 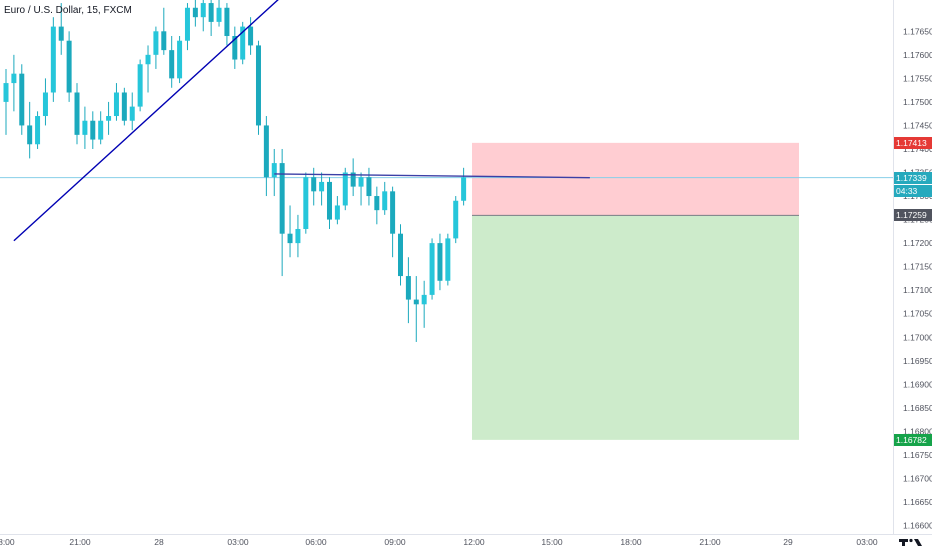 What do you see at coordinates (159, 542) in the screenshot?
I see `time-axis-tick: 28` at bounding box center [159, 542].